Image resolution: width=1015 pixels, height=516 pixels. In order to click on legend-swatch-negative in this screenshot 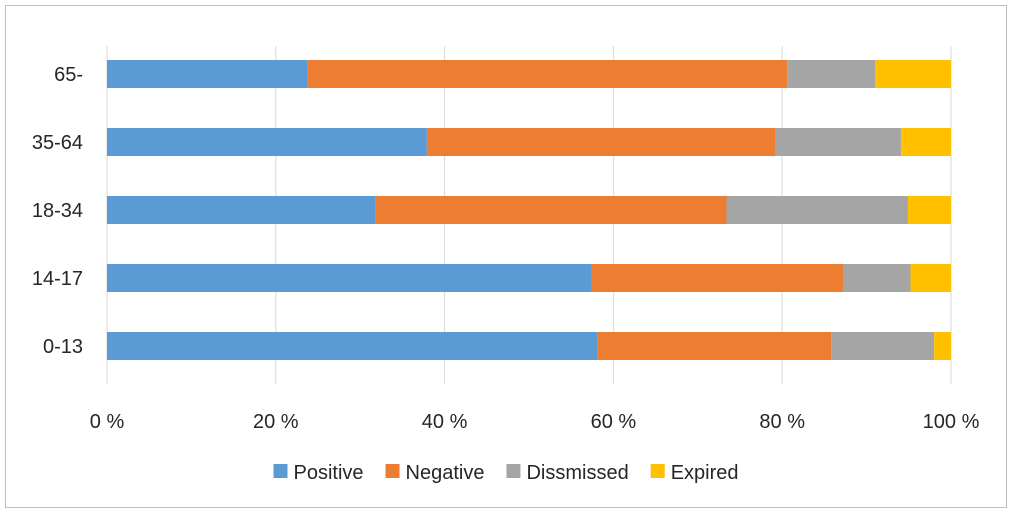, I will do `click(392, 471)`.